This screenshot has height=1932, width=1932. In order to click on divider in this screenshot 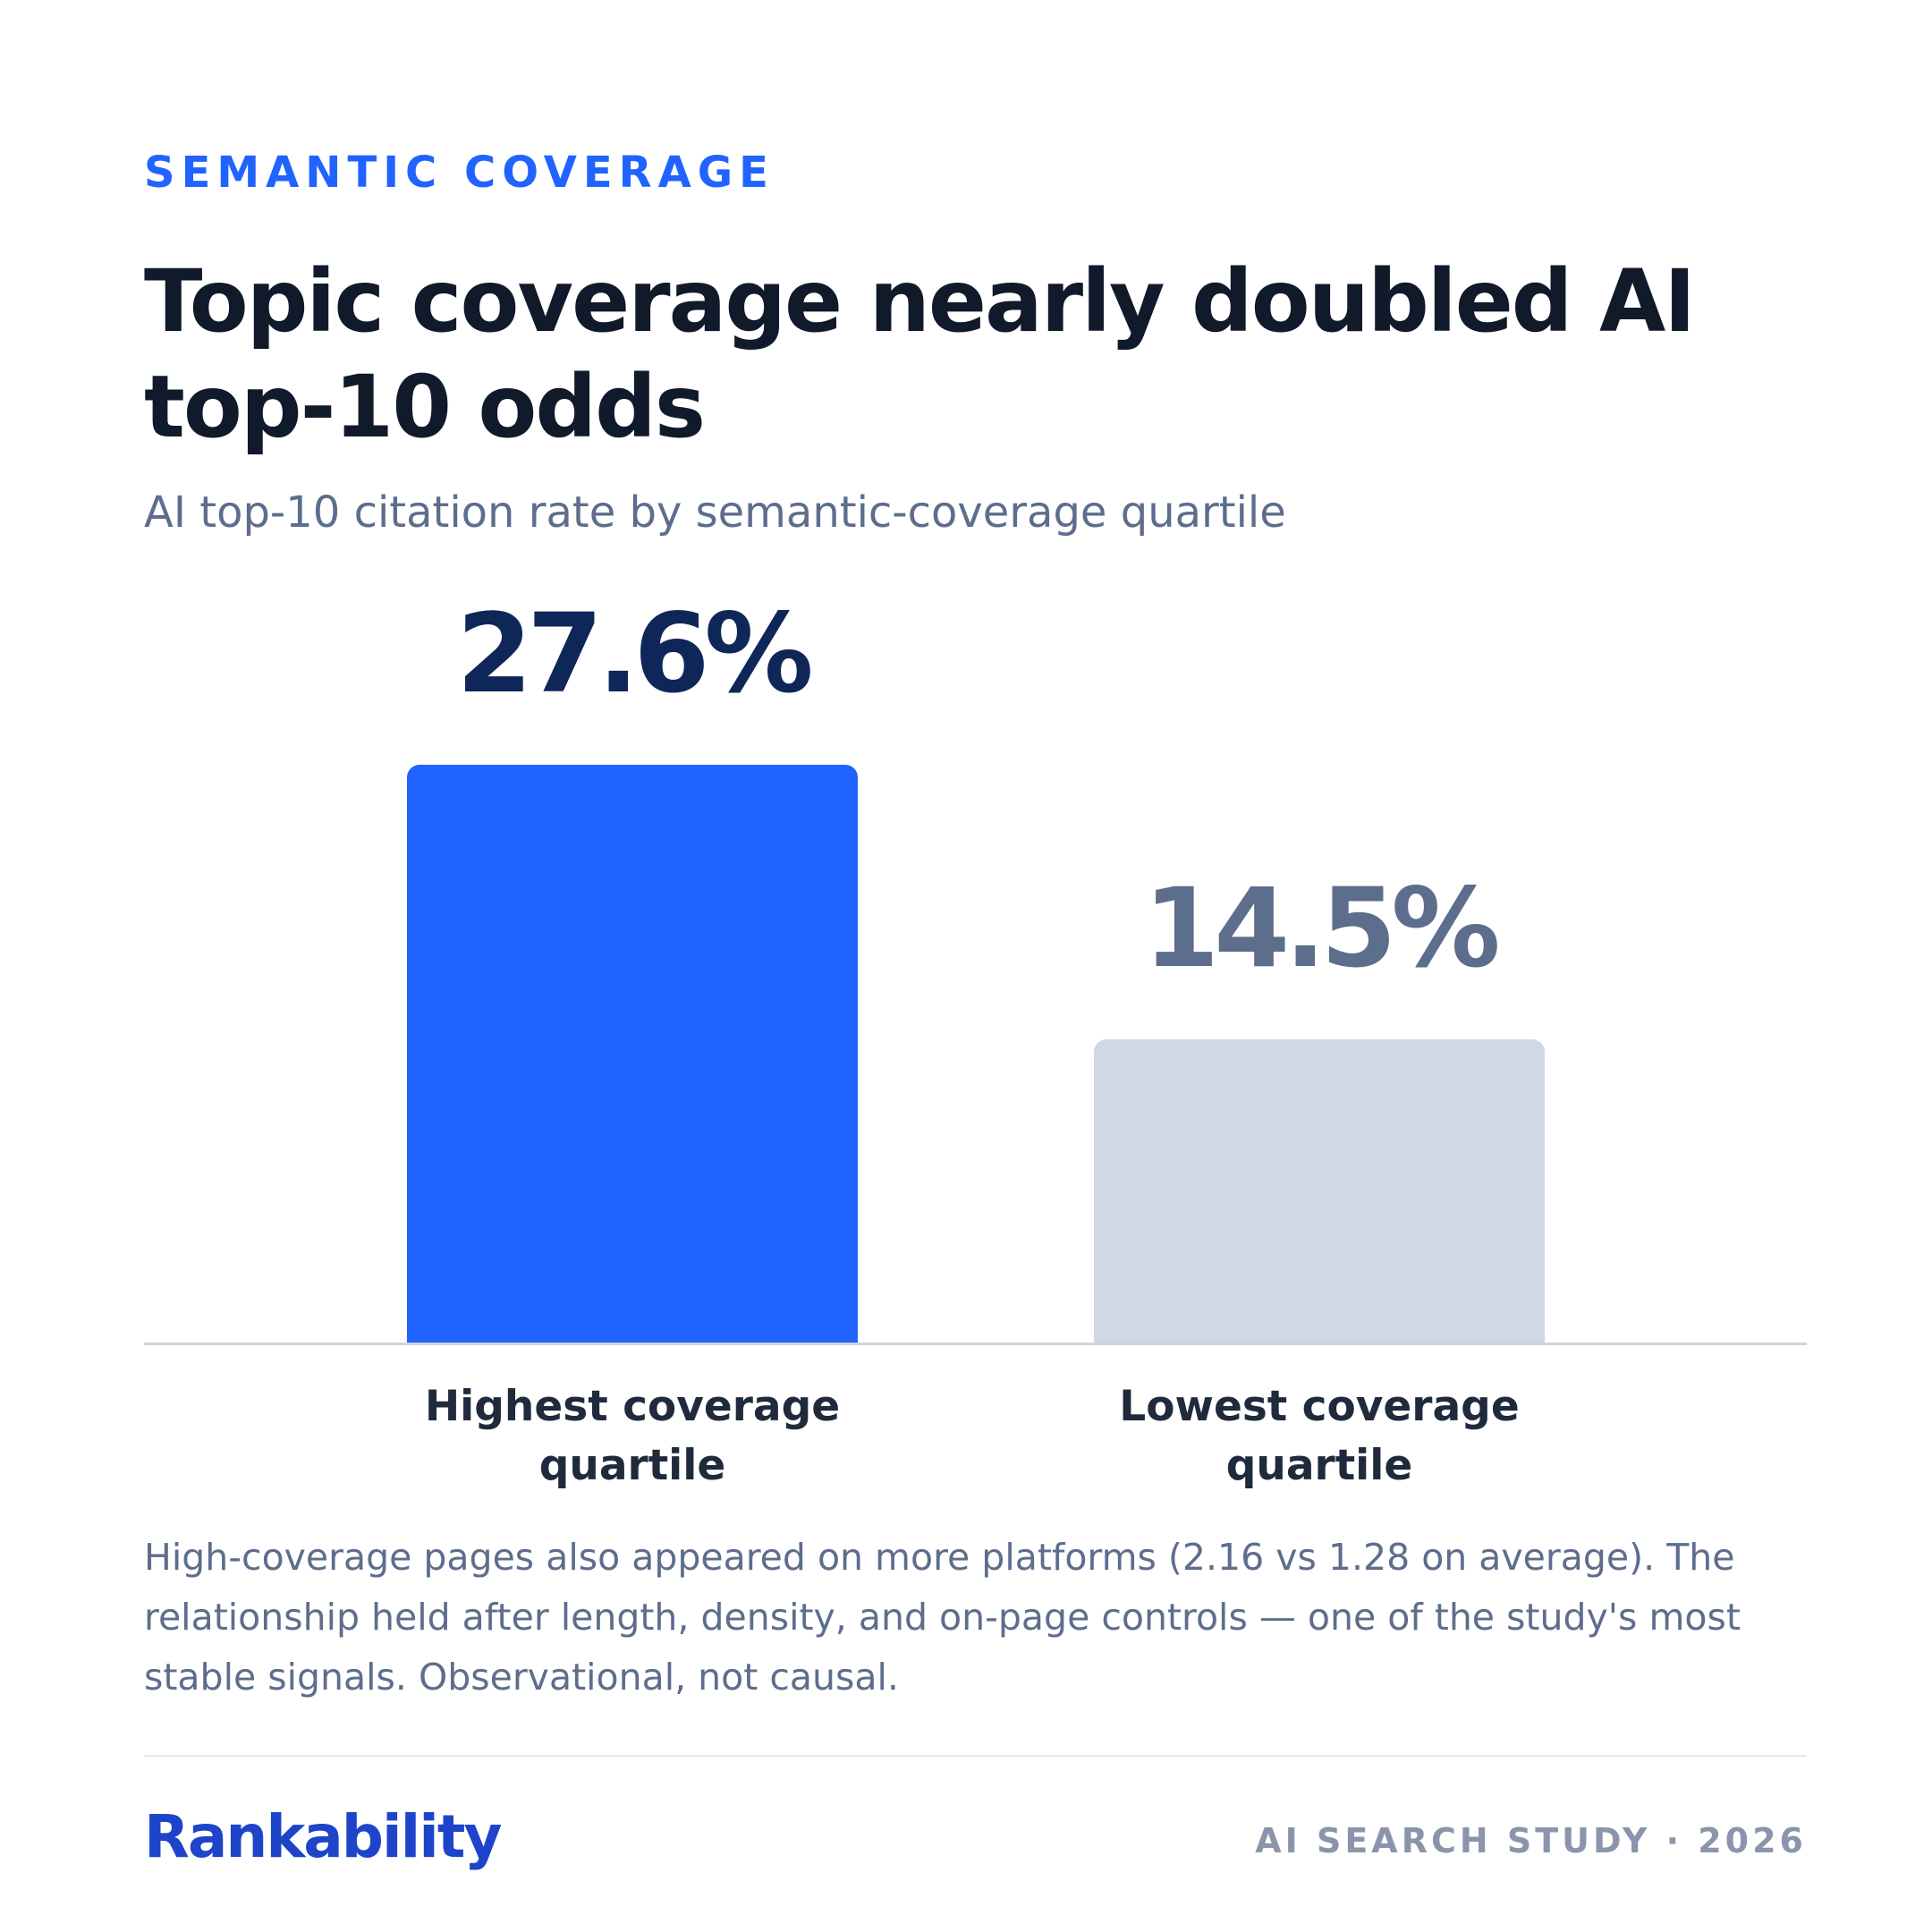, I will do `click(975, 1756)`.